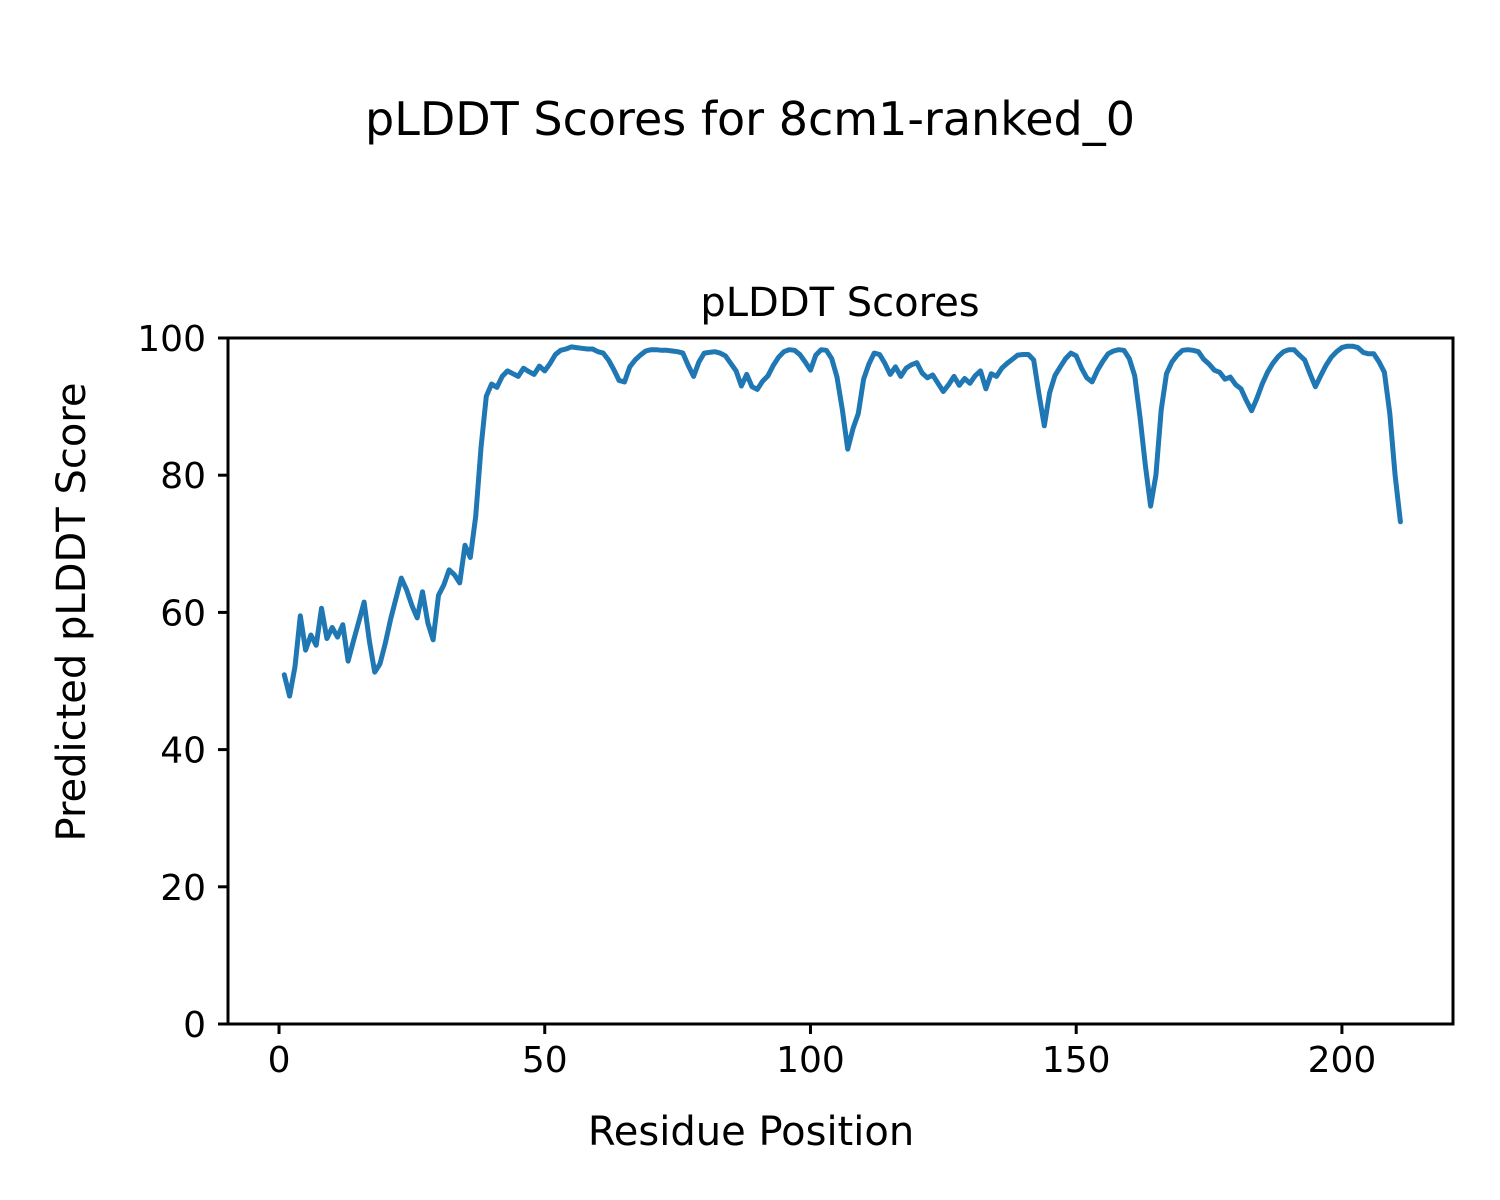 The width and height of the screenshot is (1500, 1200). I want to click on figure-suptitle: pLDDT Scores for 8cm1-ranked_0, so click(750, 119).